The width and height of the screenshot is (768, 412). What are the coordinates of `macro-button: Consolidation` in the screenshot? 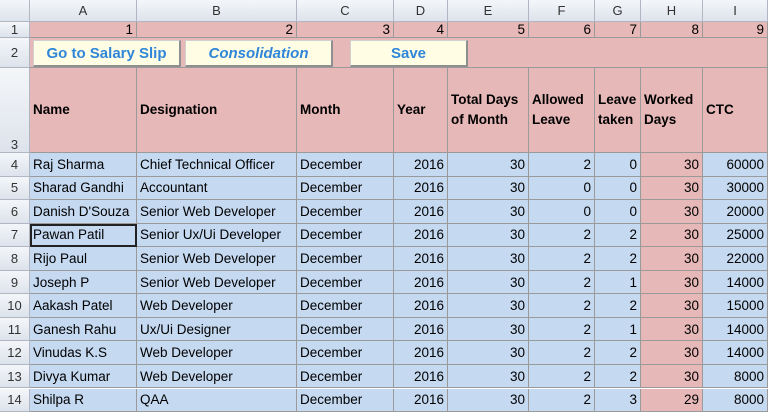 It's located at (259, 53).